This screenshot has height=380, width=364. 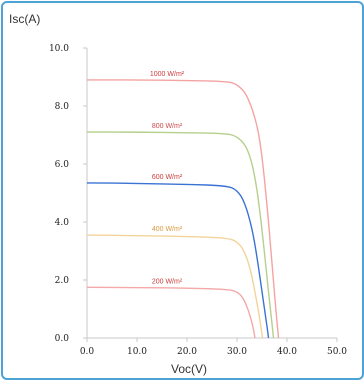 What do you see at coordinates (167, 177) in the screenshot?
I see `series-label-3: 600 W/m²` at bounding box center [167, 177].